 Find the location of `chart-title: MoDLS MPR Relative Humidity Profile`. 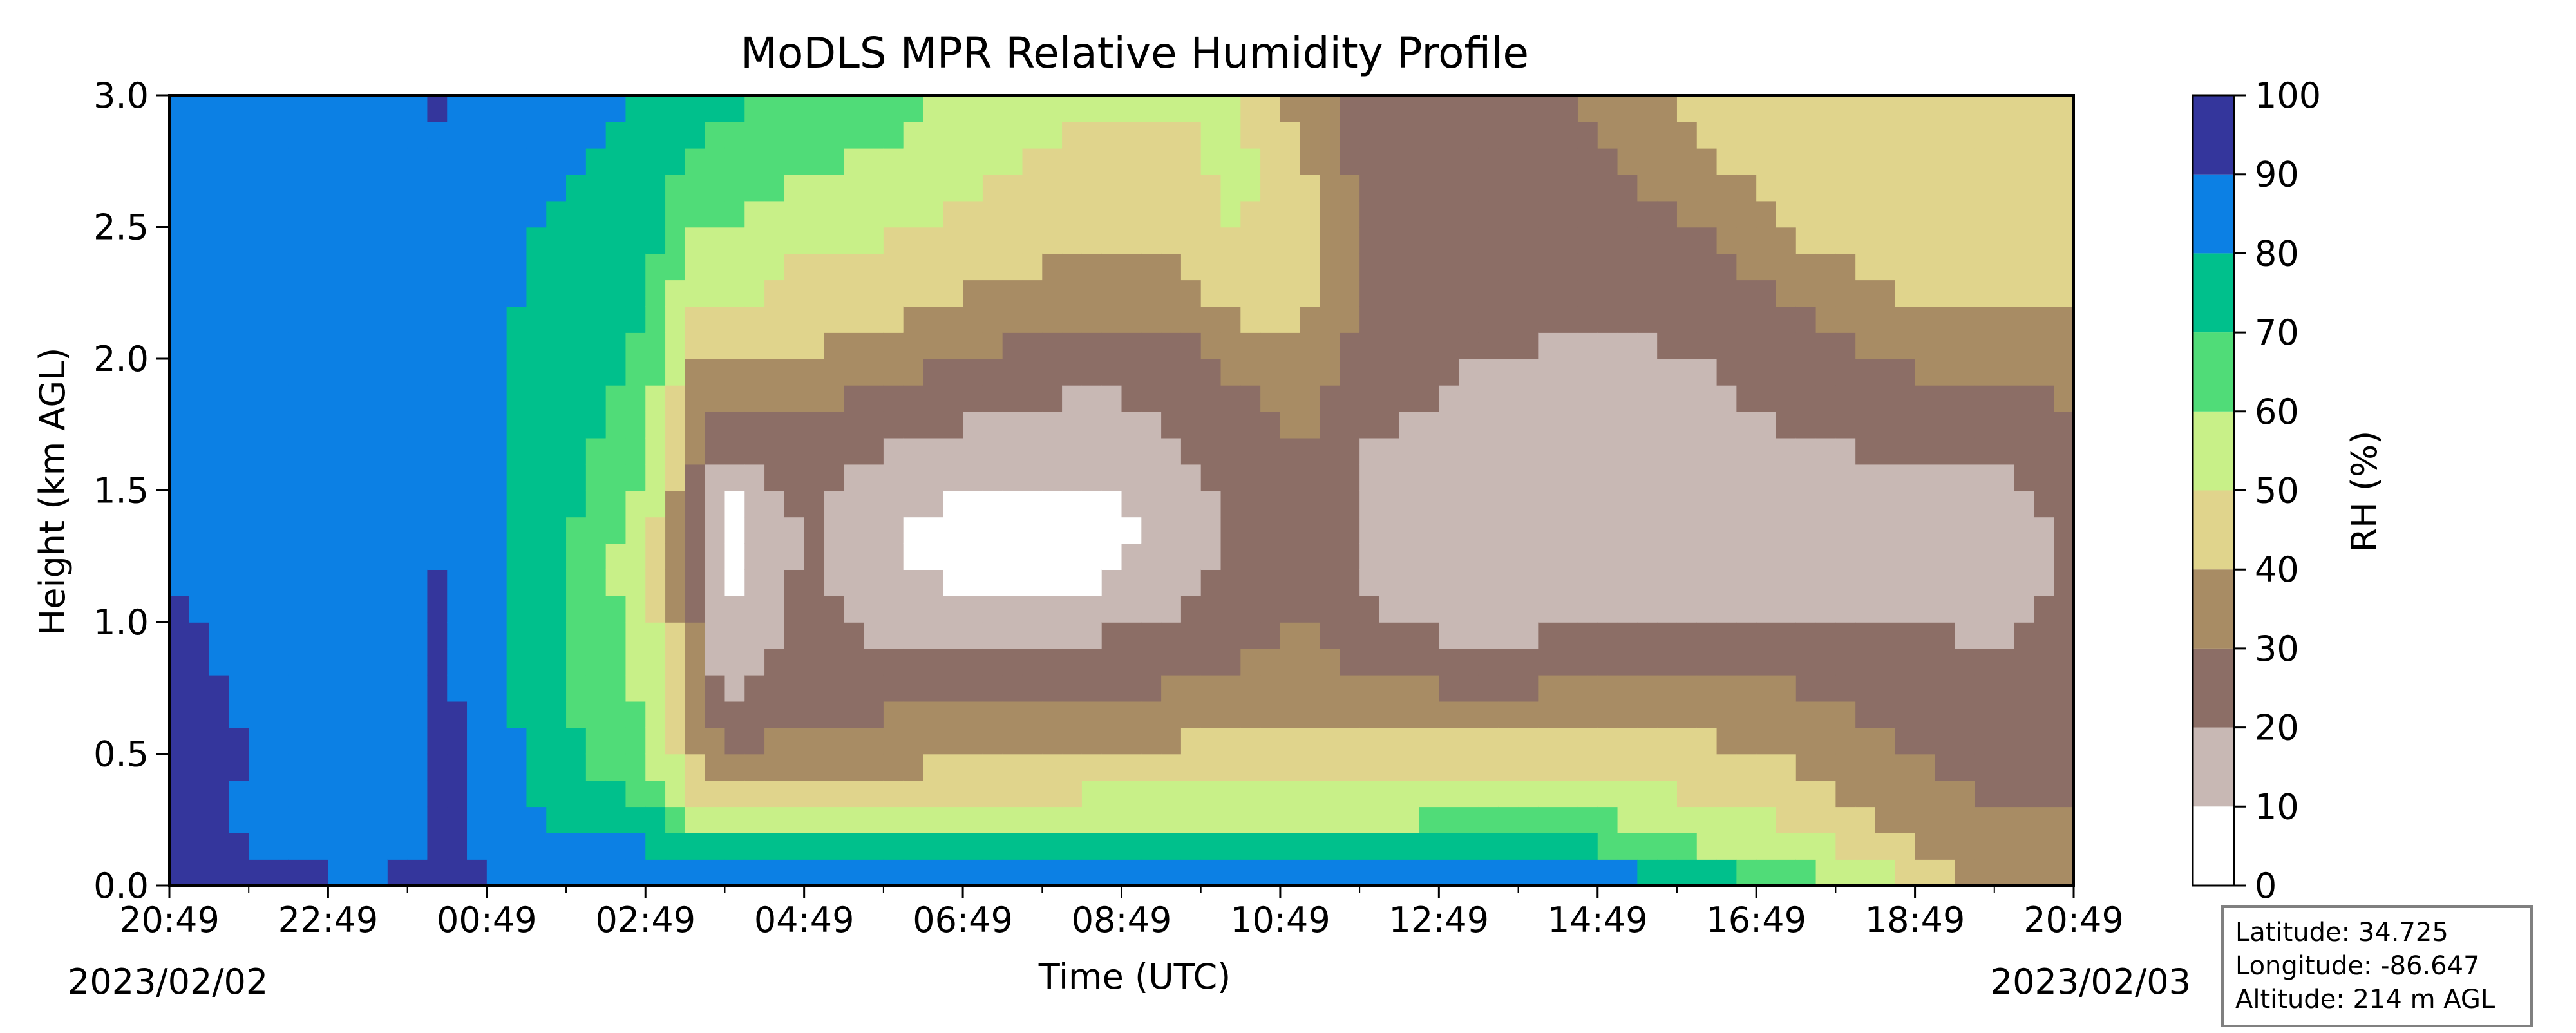

chart-title: MoDLS MPR Relative Humidity Profile is located at coordinates (1135, 53).